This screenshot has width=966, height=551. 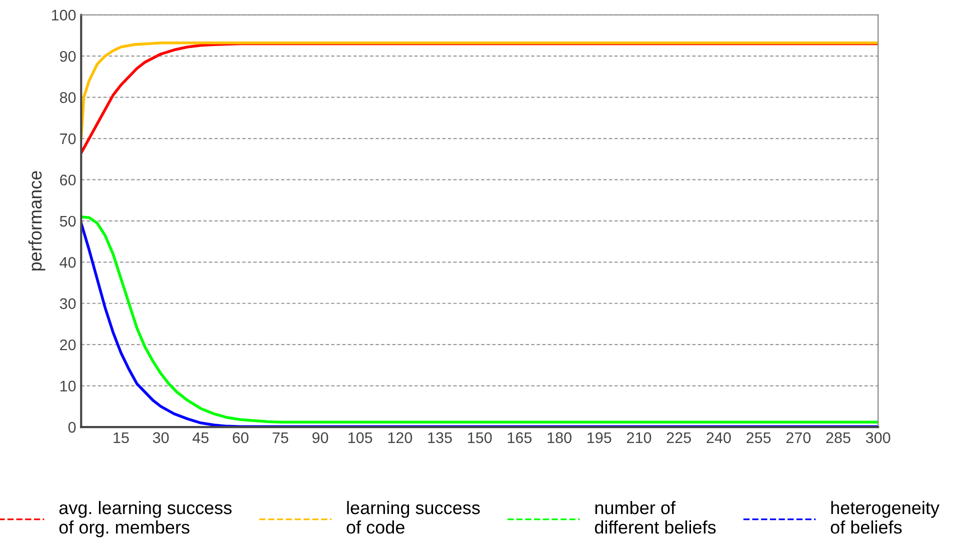 What do you see at coordinates (639, 438) in the screenshot?
I see `x-tick-label: 210` at bounding box center [639, 438].